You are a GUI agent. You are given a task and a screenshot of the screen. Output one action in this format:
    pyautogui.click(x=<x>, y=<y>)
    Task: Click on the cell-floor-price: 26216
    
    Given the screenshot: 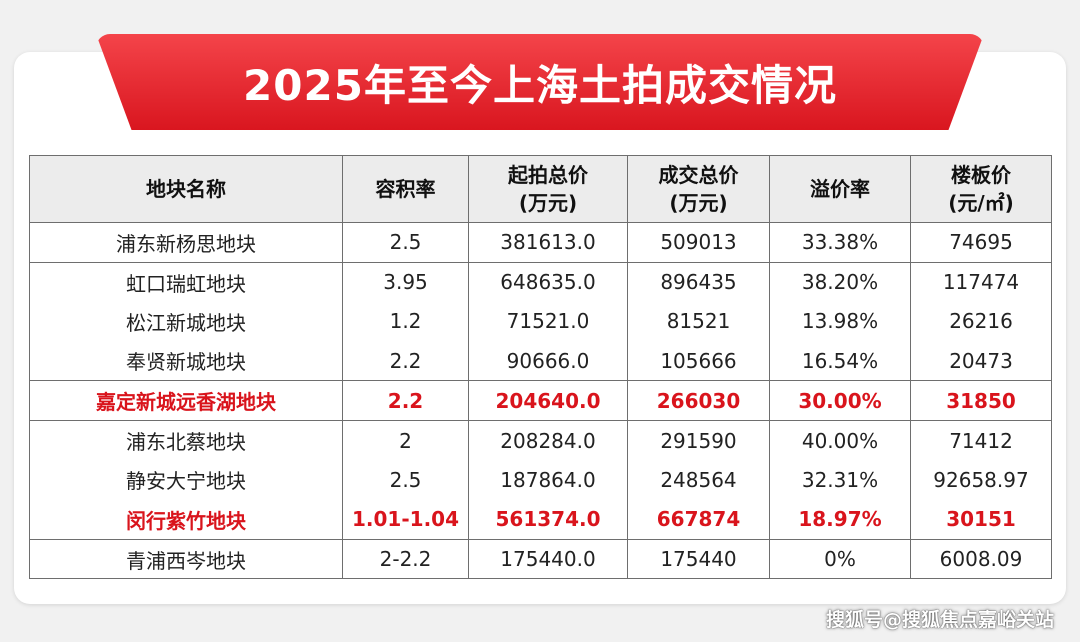 What is the action you would take?
    pyautogui.click(x=981, y=321)
    